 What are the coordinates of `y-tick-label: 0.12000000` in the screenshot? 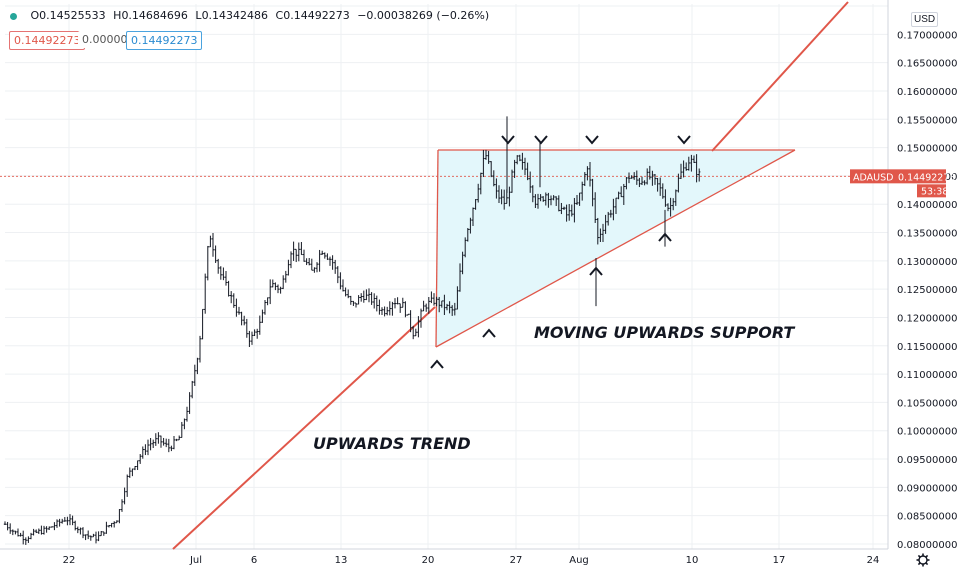 It's located at (927, 318).